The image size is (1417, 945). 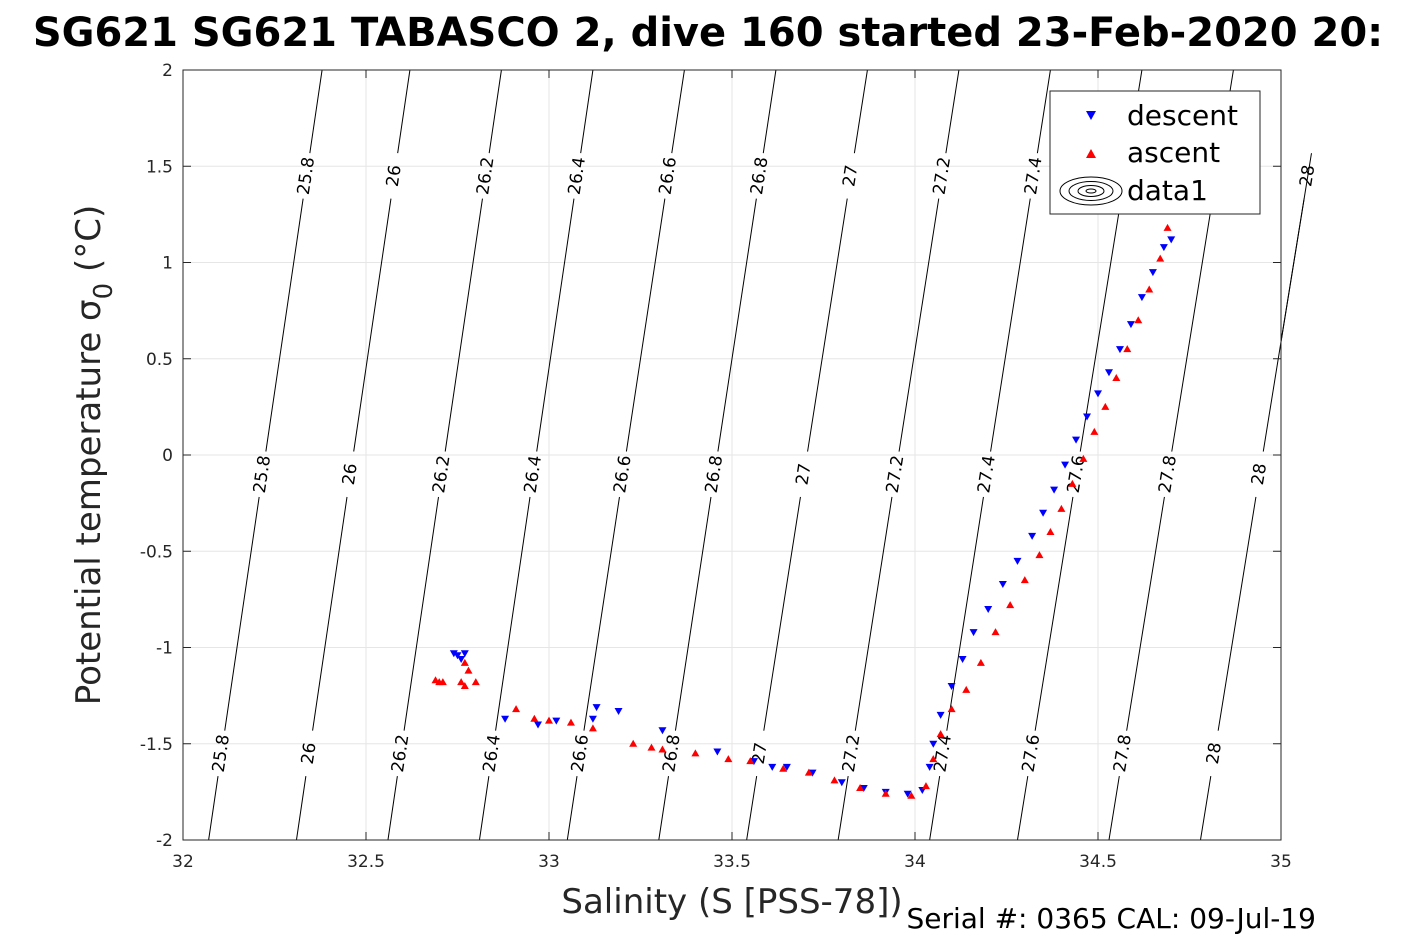 What do you see at coordinates (183, 862) in the screenshot?
I see `x-tick-label: 32` at bounding box center [183, 862].